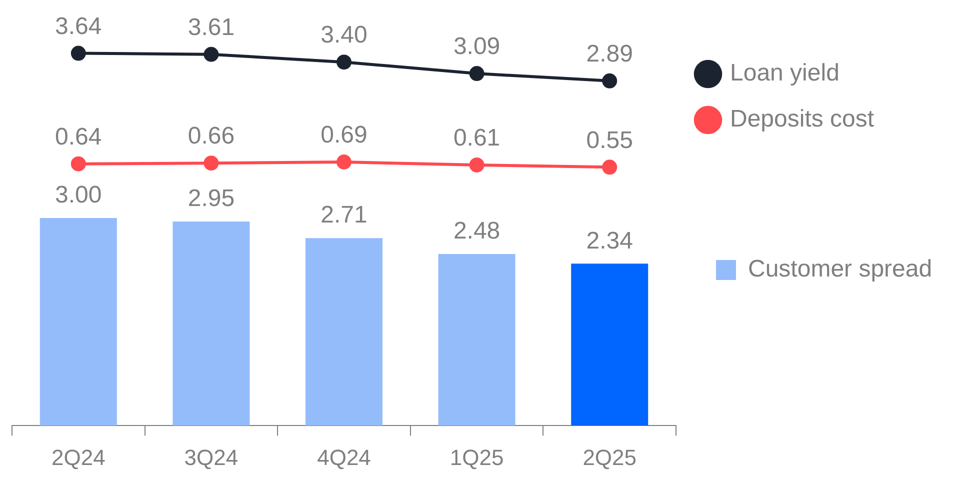  Describe the element at coordinates (477, 457) in the screenshot. I see `x-tick-label: 1Q25` at that location.